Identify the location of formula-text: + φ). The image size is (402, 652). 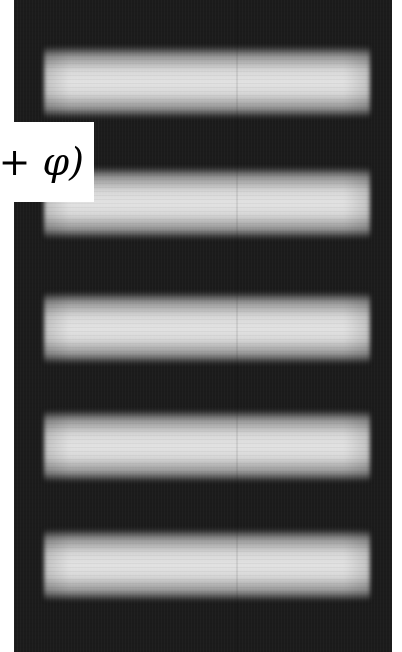
(42, 162).